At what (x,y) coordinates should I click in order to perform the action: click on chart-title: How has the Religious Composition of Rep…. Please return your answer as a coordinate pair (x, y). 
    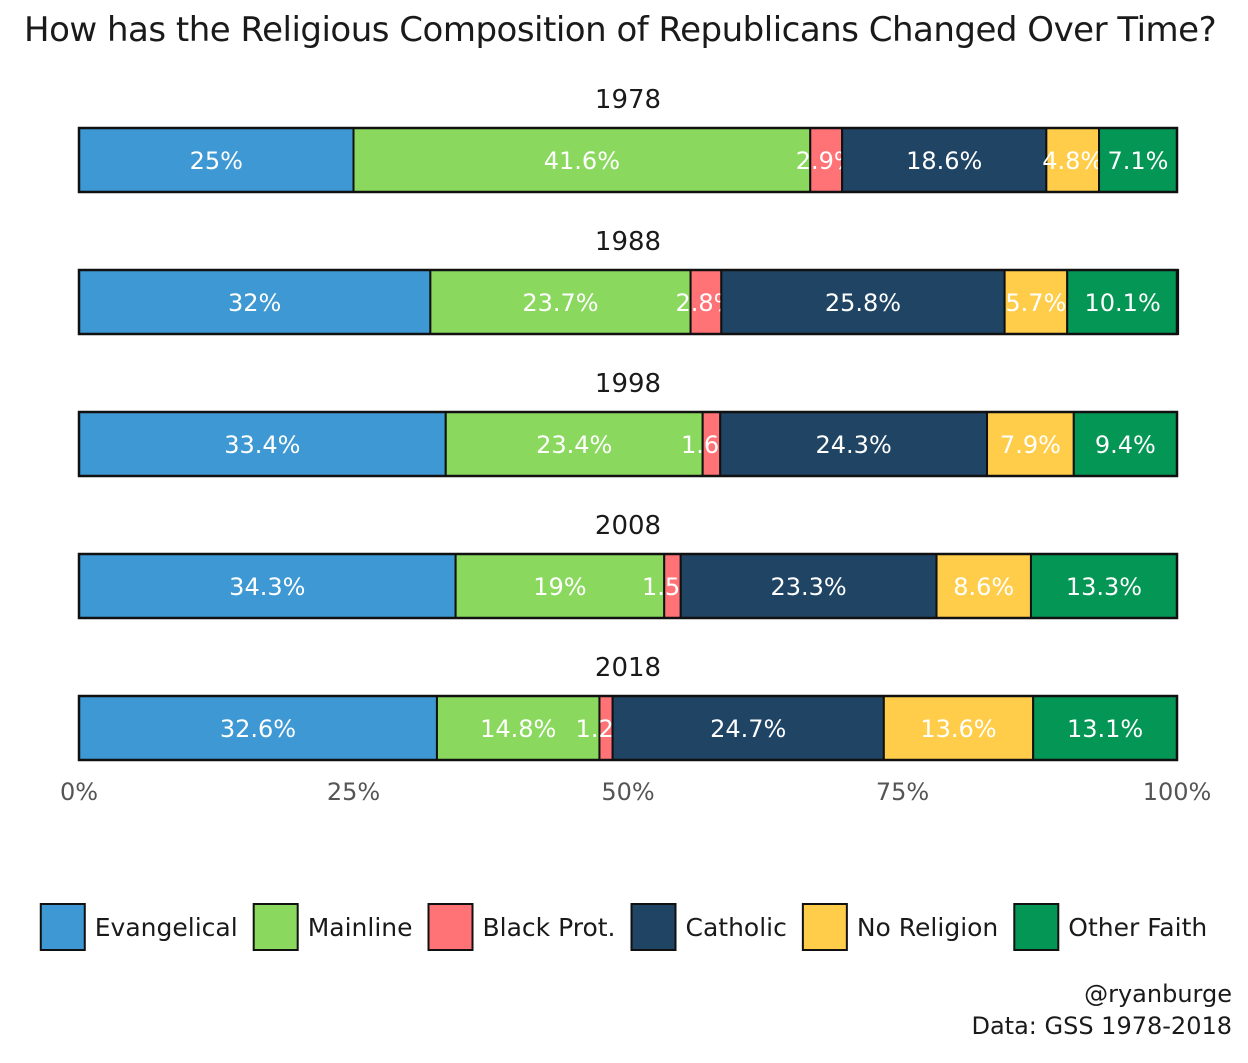
    Looking at the image, I should click on (620, 30).